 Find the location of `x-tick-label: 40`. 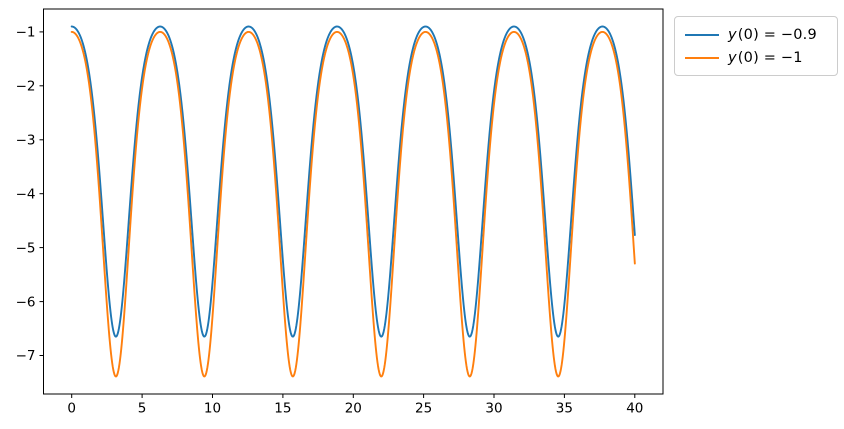

x-tick-label: 40 is located at coordinates (634, 409).